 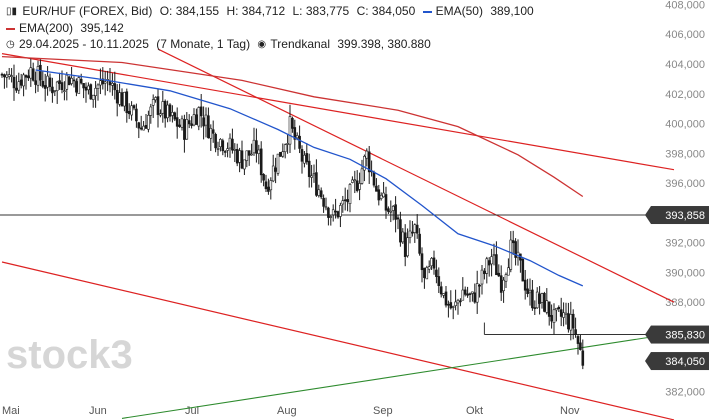 I want to click on clock-icon: ◷, so click(x=10, y=45).